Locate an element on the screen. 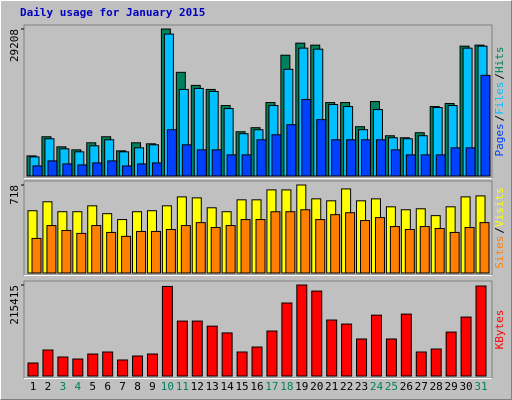  legend-entry: Visits is located at coordinates (499, 207).